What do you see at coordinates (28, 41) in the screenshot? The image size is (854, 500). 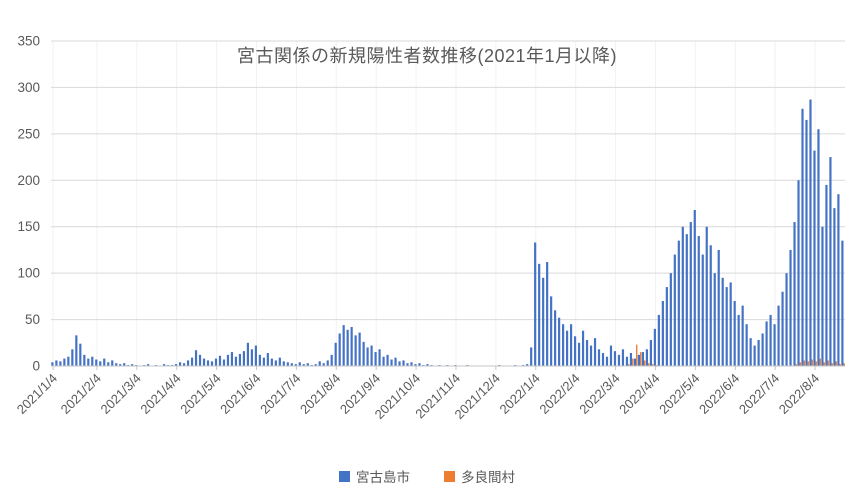 I see `y-axis-label: 350` at bounding box center [28, 41].